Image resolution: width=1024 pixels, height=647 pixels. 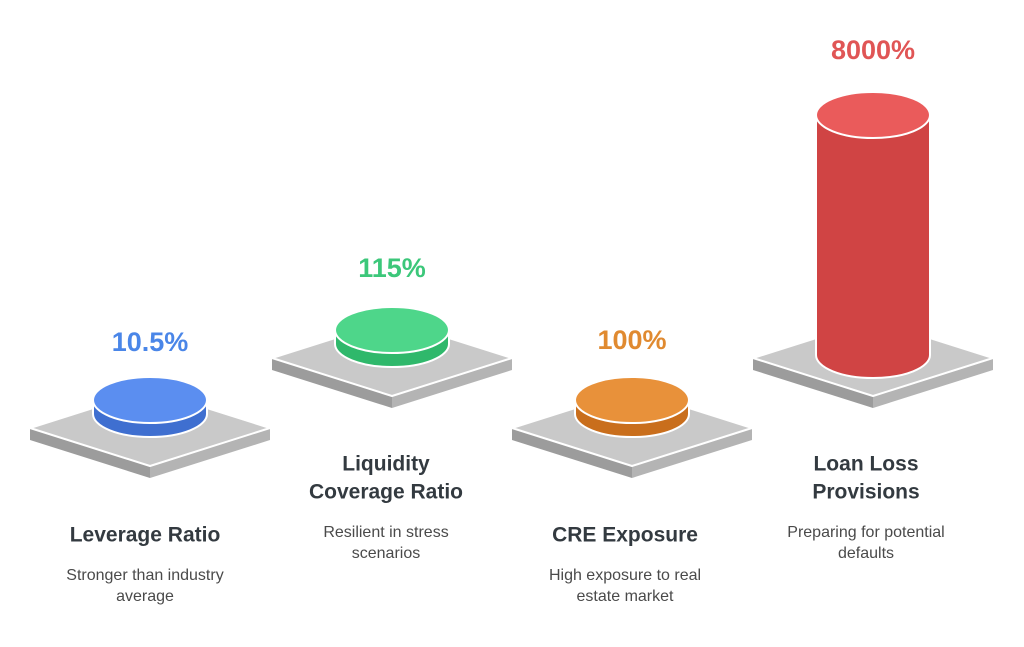 I want to click on item-title: Leverage Ratio, so click(x=145, y=535).